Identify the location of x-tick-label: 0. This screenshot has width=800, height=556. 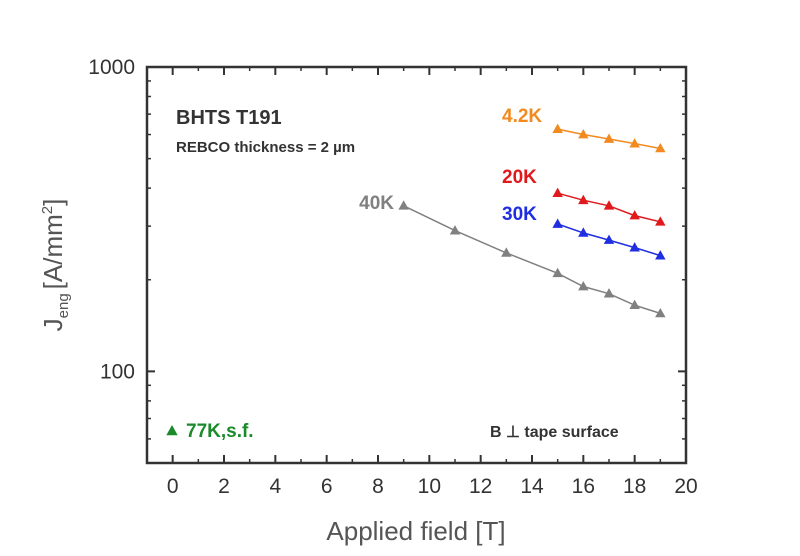
(173, 486).